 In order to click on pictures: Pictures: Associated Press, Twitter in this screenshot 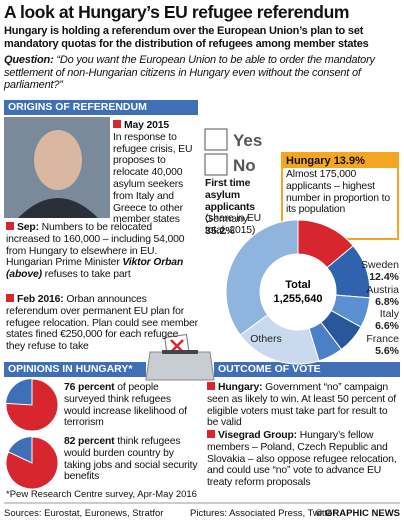, I will do `click(263, 513)`.